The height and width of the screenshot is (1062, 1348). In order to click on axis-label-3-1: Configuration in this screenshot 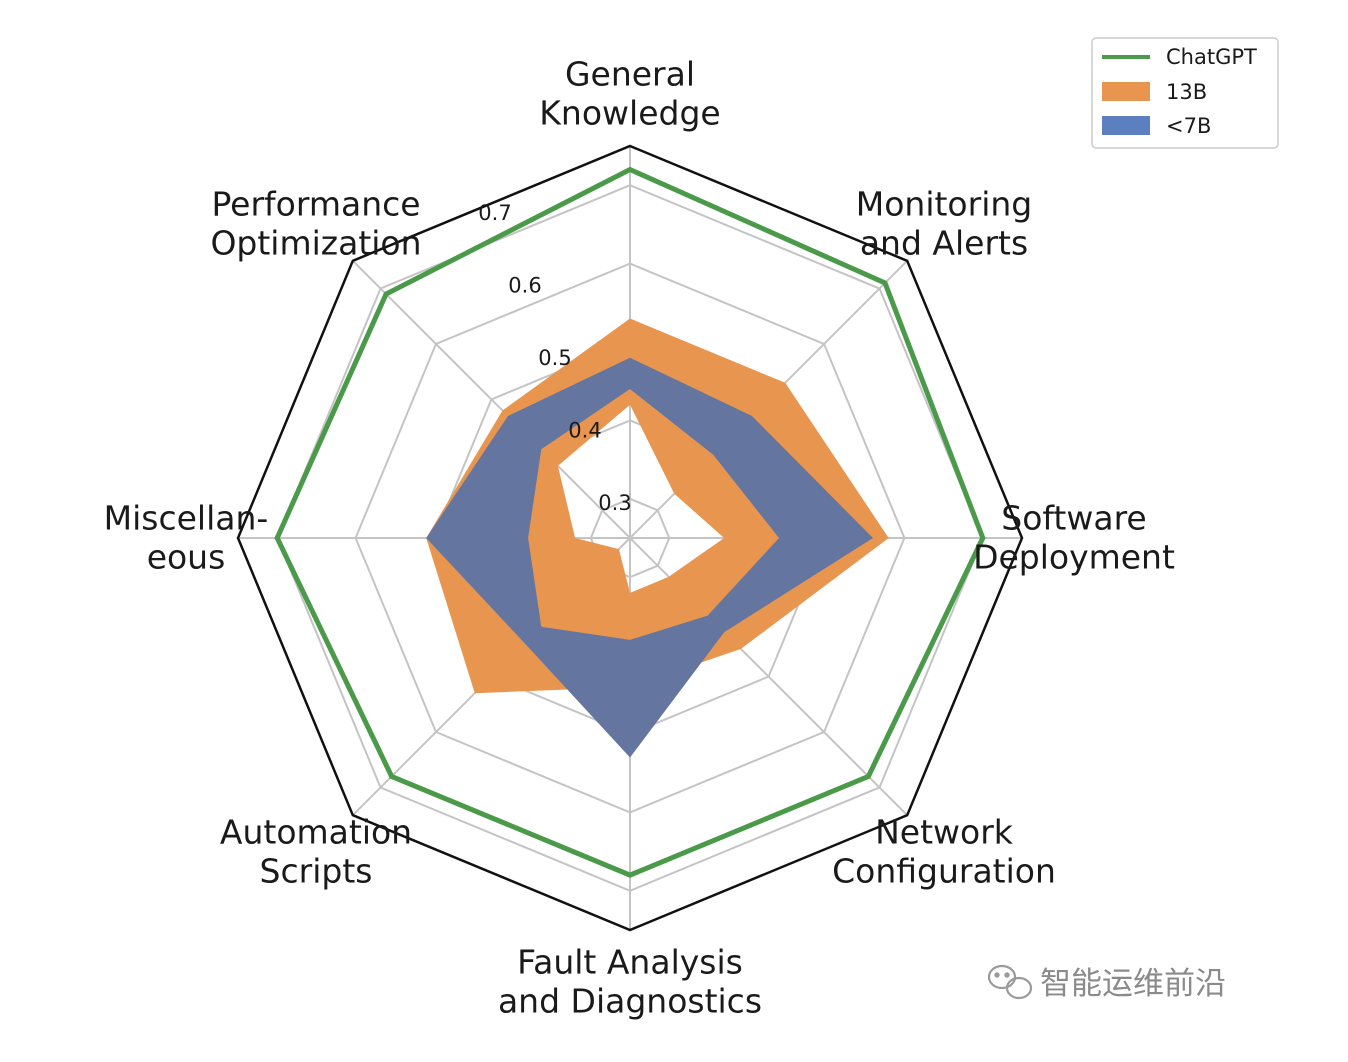, I will do `click(944, 871)`.